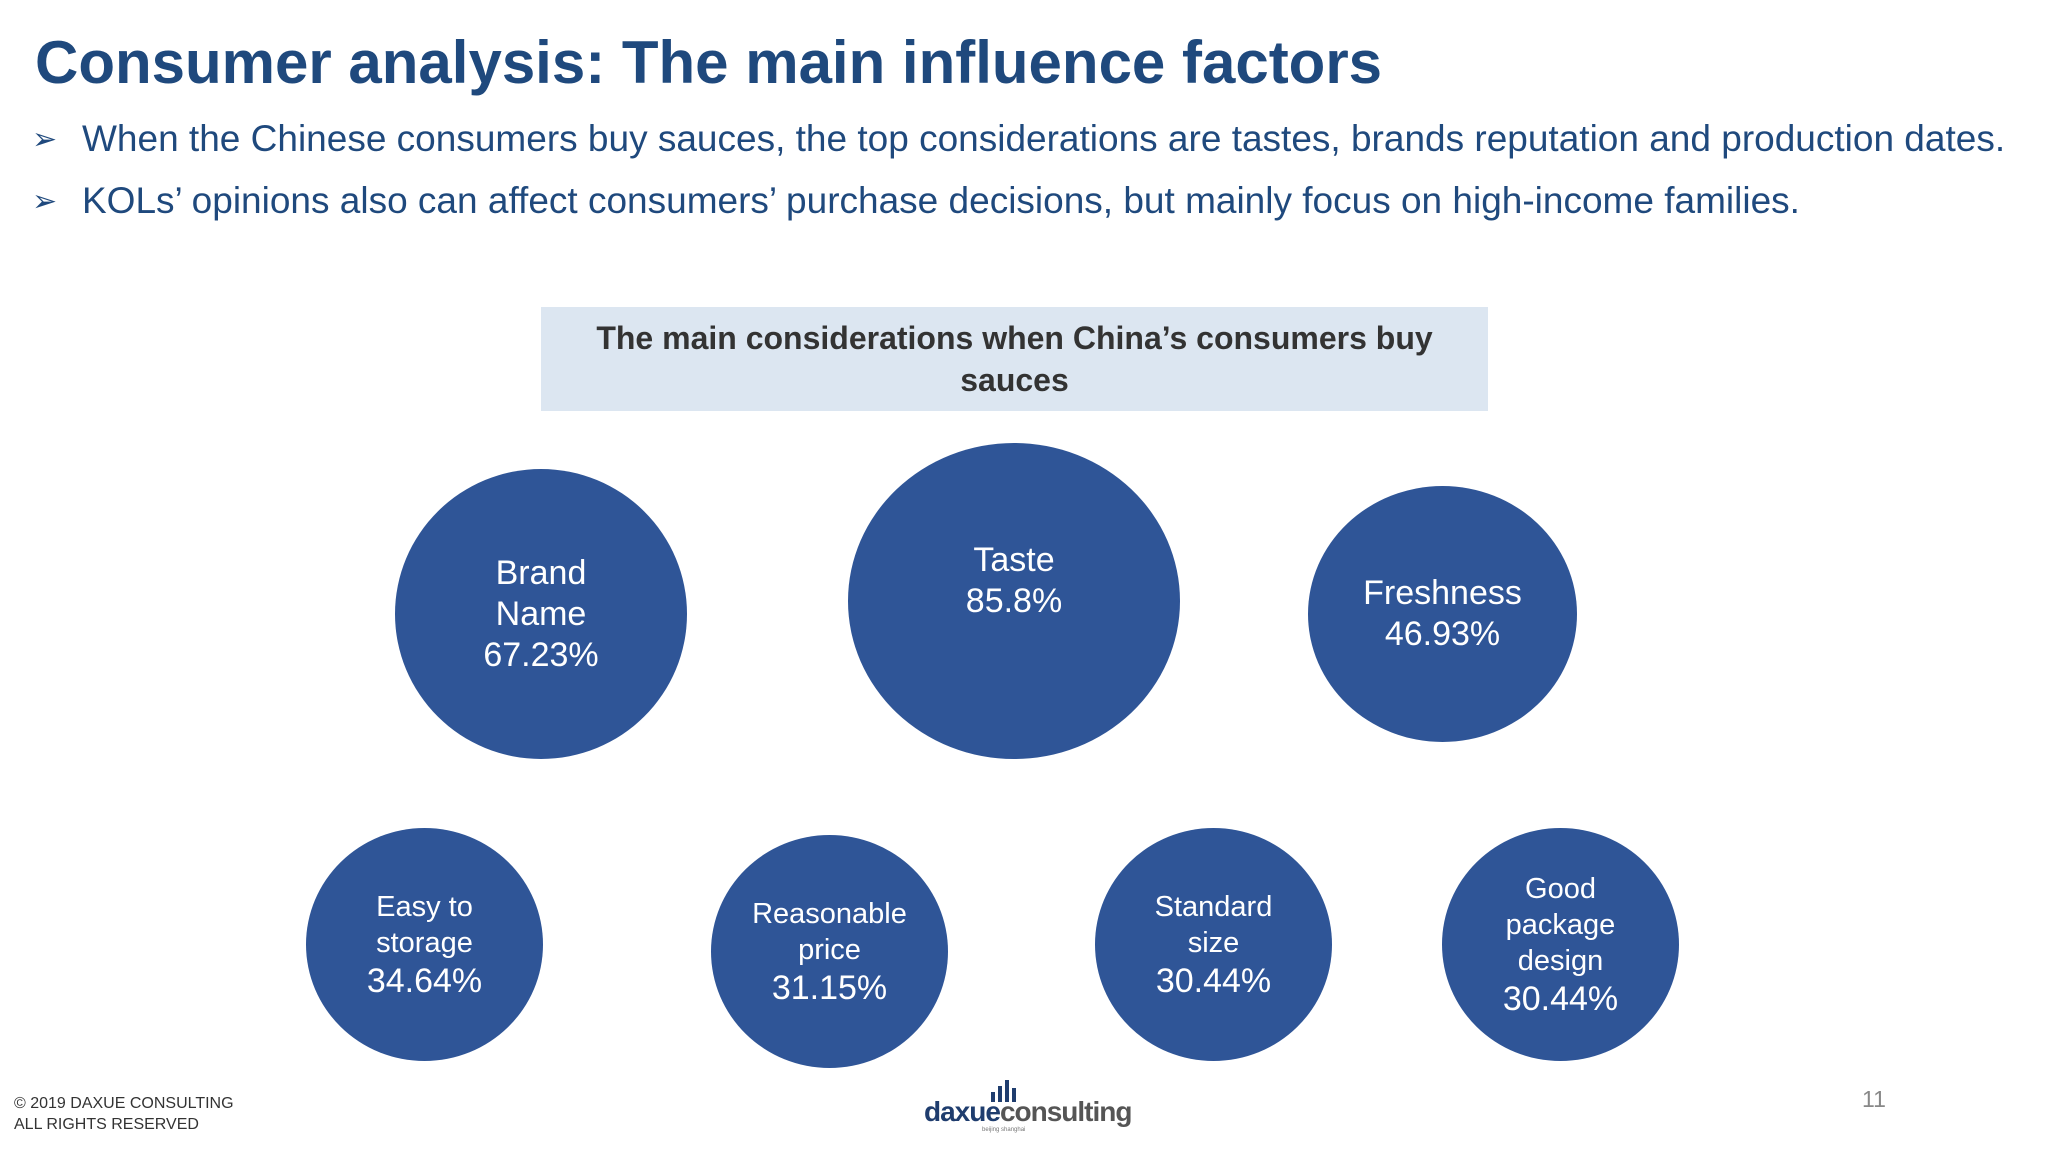  I want to click on bubble-label: Good package design, so click(1560, 924).